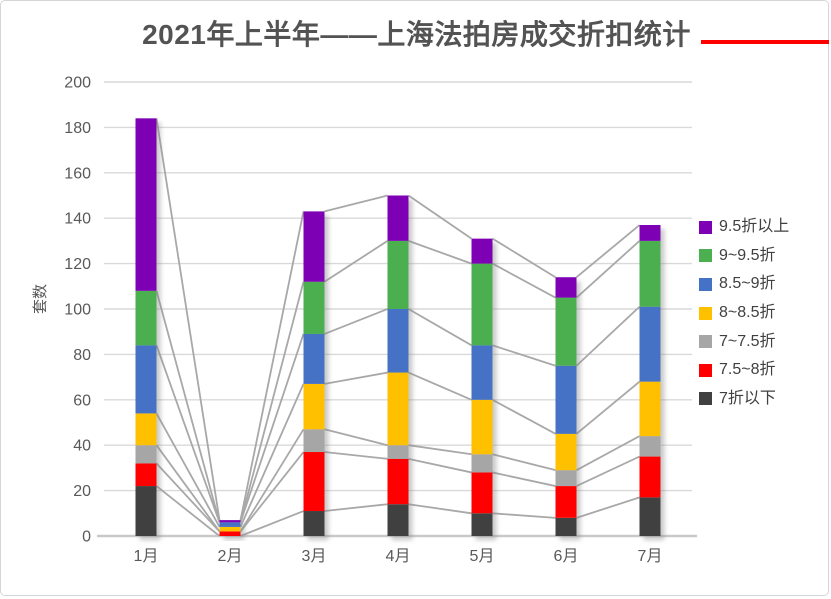 The width and height of the screenshot is (831, 599). Describe the element at coordinates (650, 556) in the screenshot. I see `x-tick-label: 7月` at that location.